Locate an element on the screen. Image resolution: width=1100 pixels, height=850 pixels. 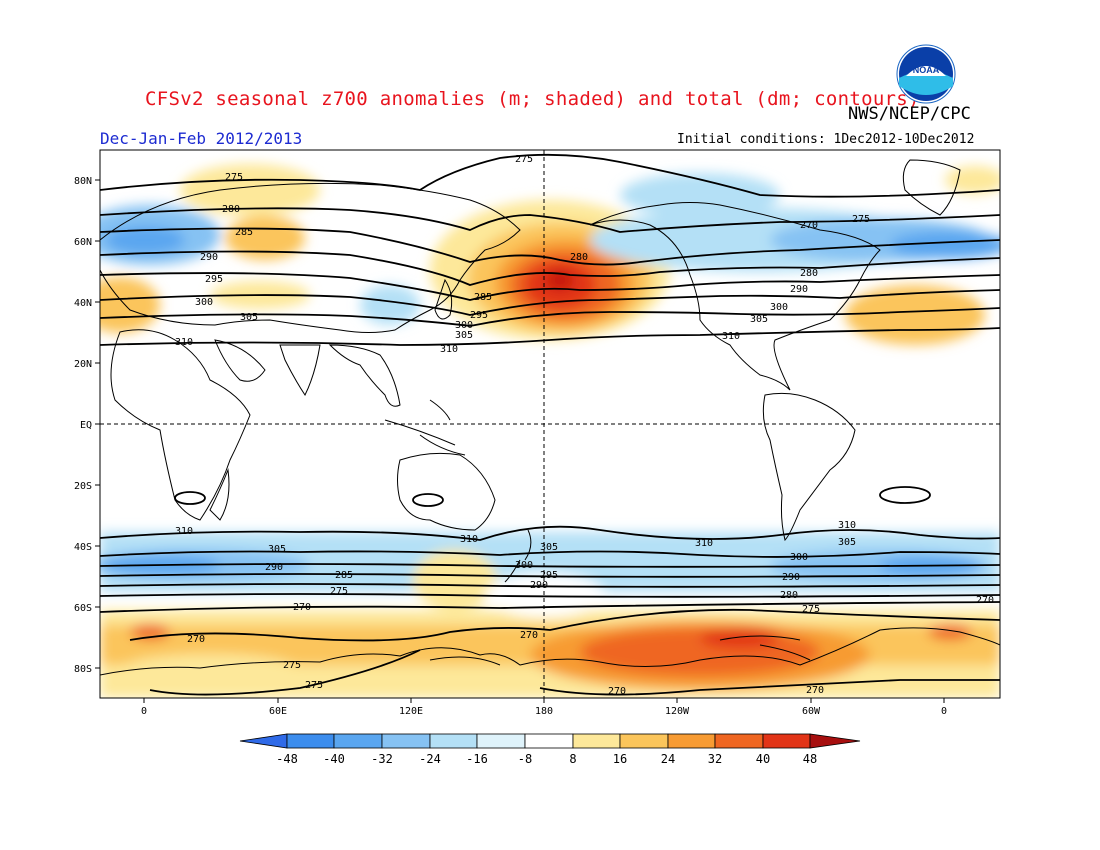
colorbar-label: -16 is located at coordinates (477, 759).